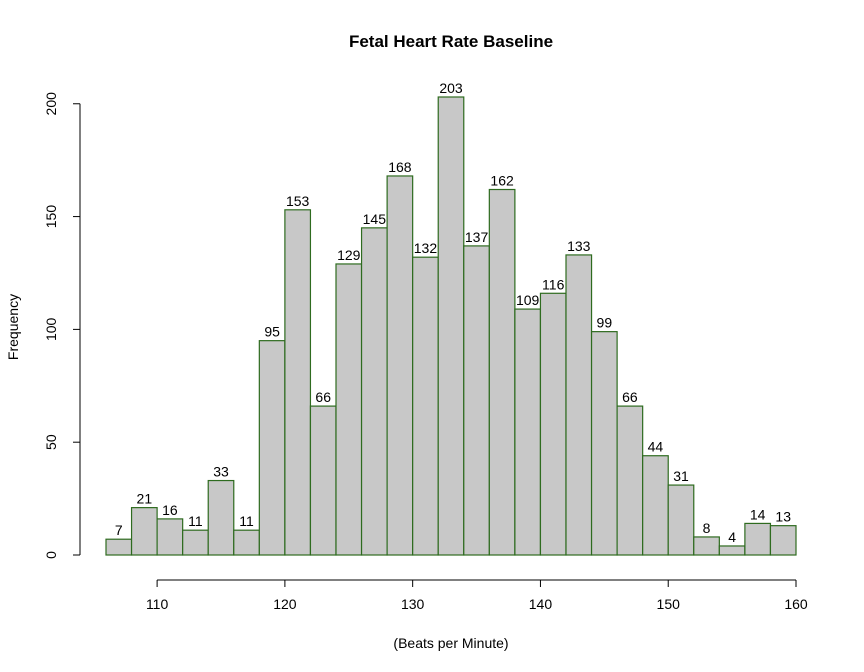 This screenshot has height=672, width=864. Describe the element at coordinates (51, 104) in the screenshot. I see `y-tick-label: 200` at that location.